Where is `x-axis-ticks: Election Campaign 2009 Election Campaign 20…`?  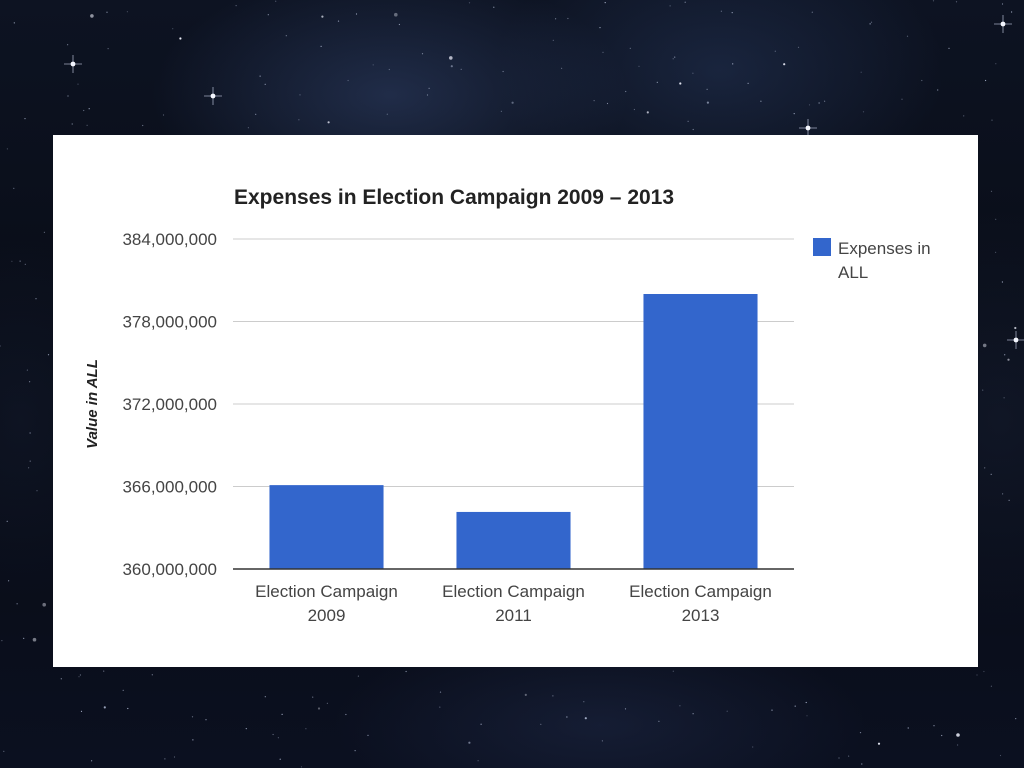
x-axis-ticks: Election Campaign 2009 Election Campaign 20… is located at coordinates (513, 603).